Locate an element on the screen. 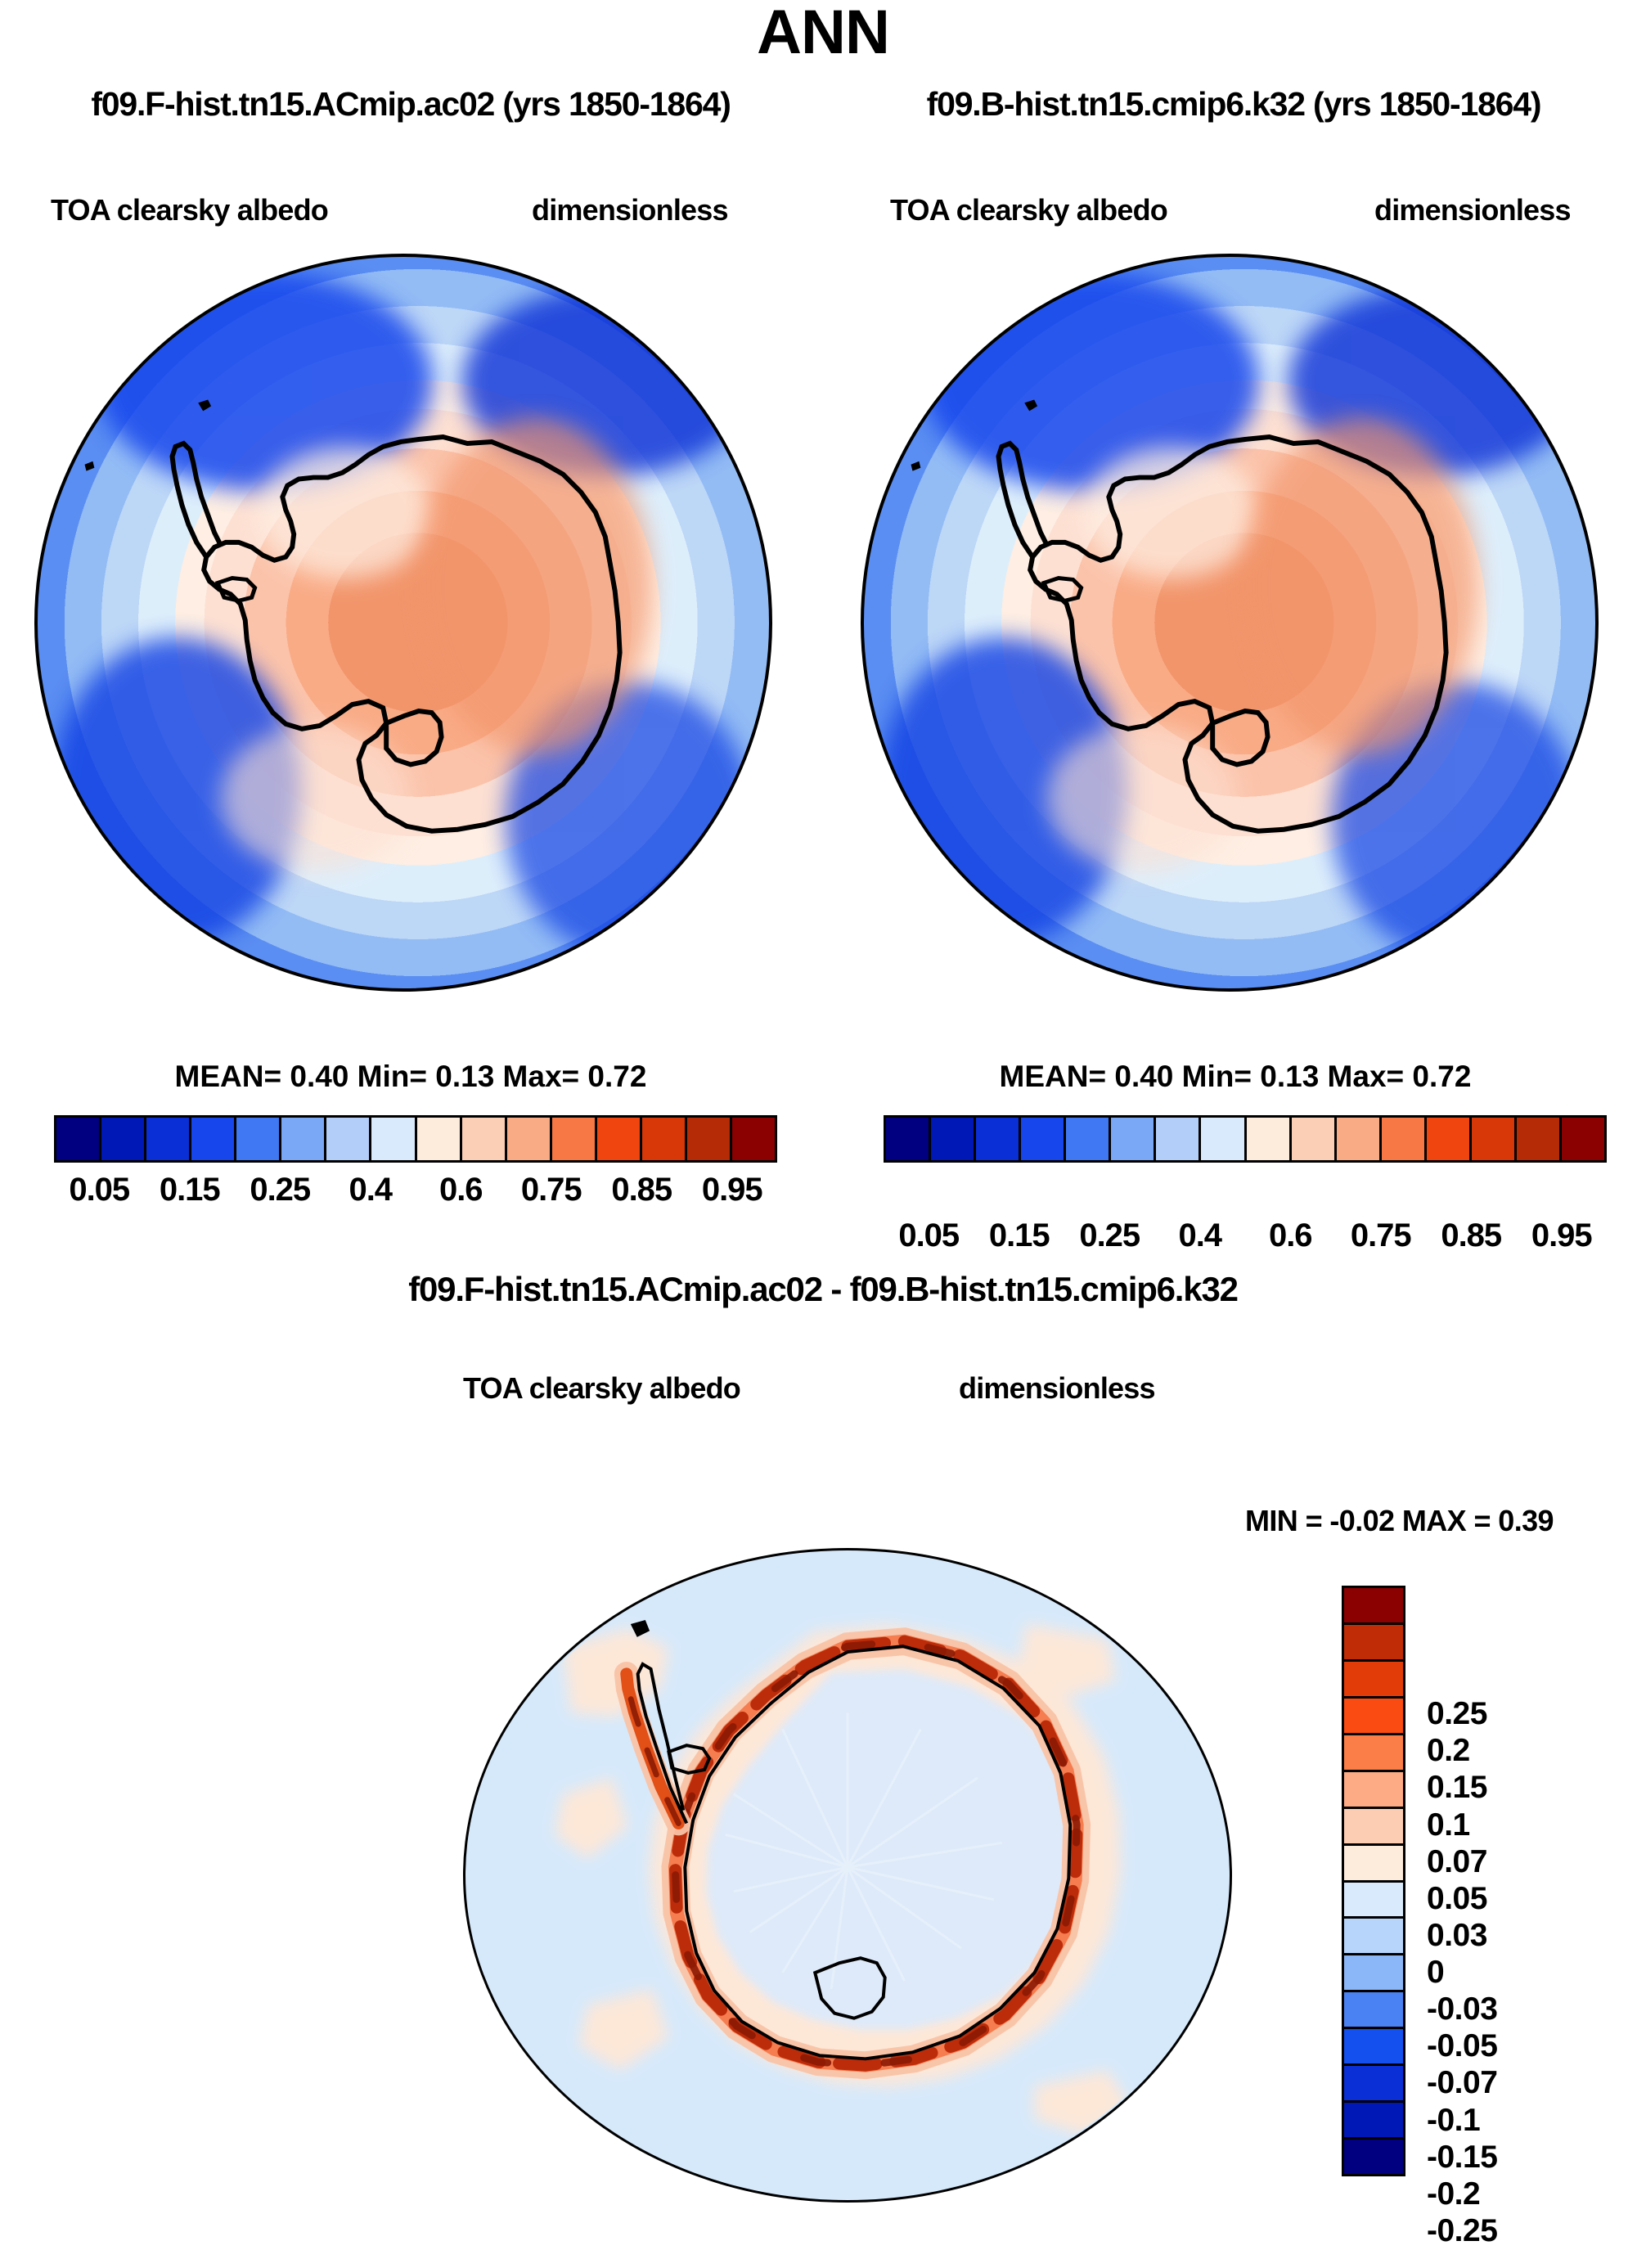  polar-map-difference is located at coordinates (847, 1876).